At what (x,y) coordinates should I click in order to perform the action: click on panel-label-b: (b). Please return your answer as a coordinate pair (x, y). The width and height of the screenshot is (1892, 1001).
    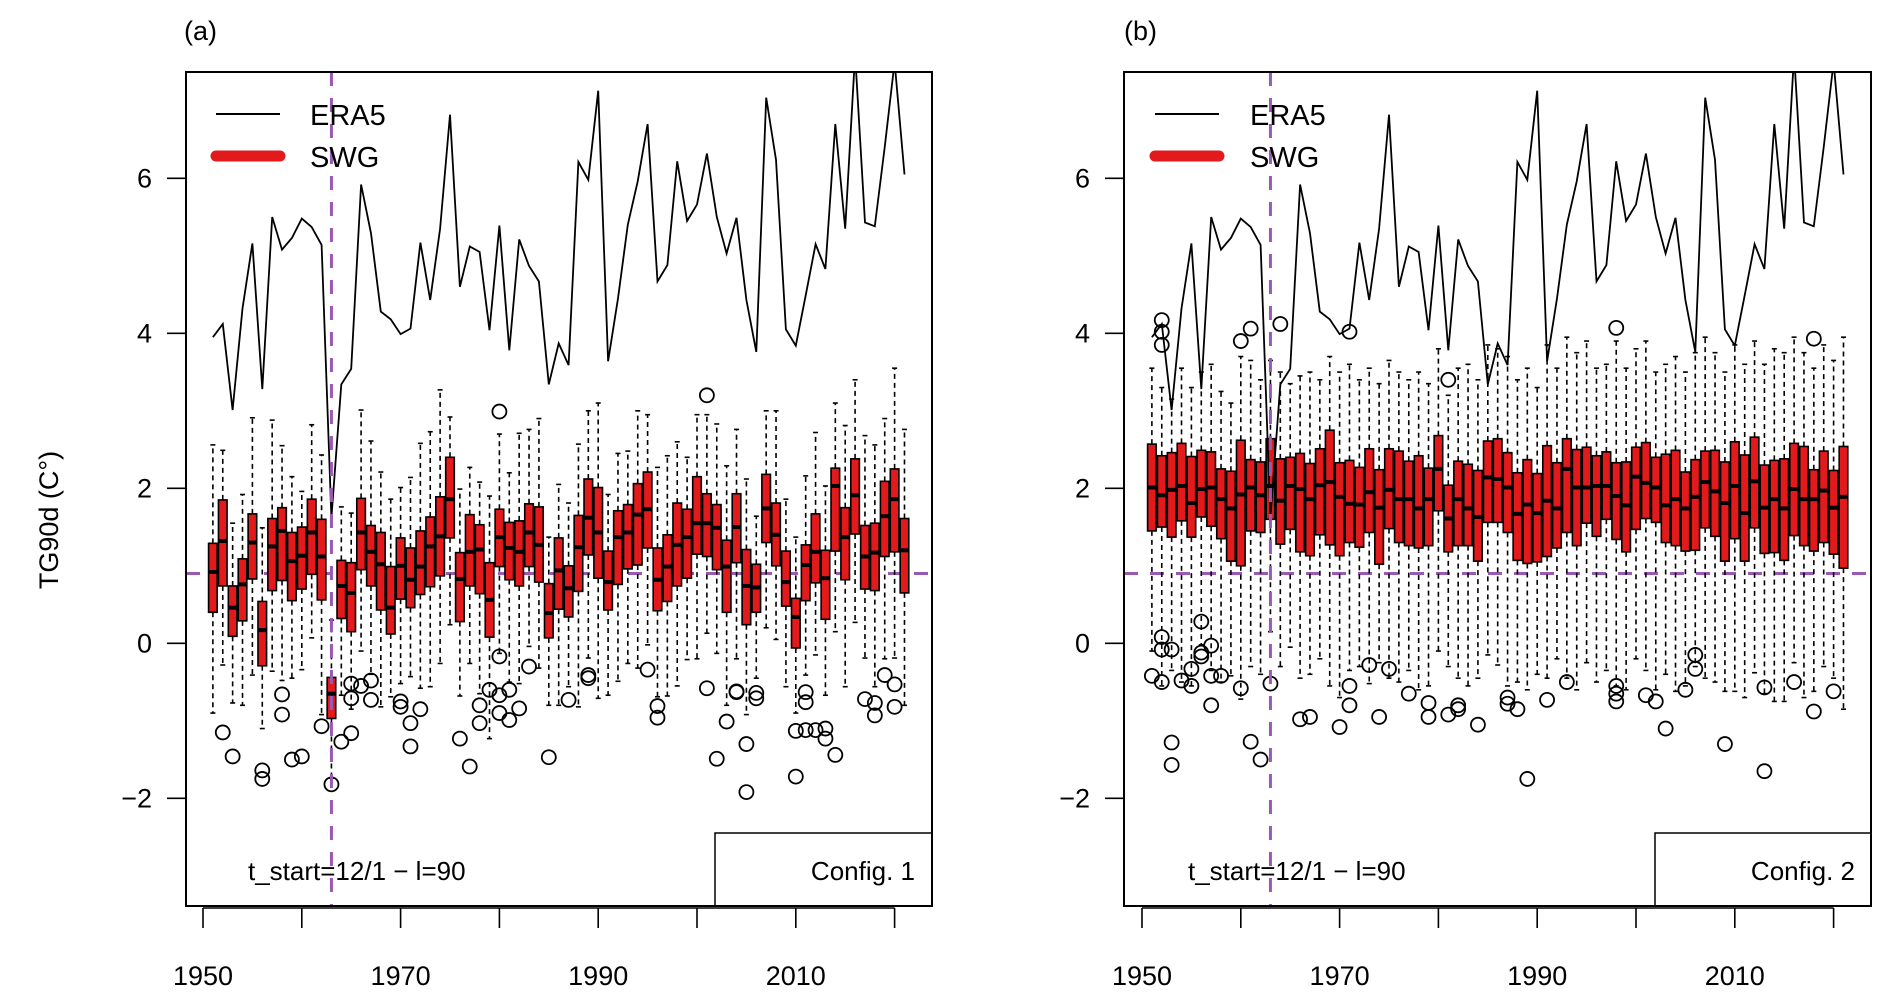
    Looking at the image, I should click on (1140, 31).